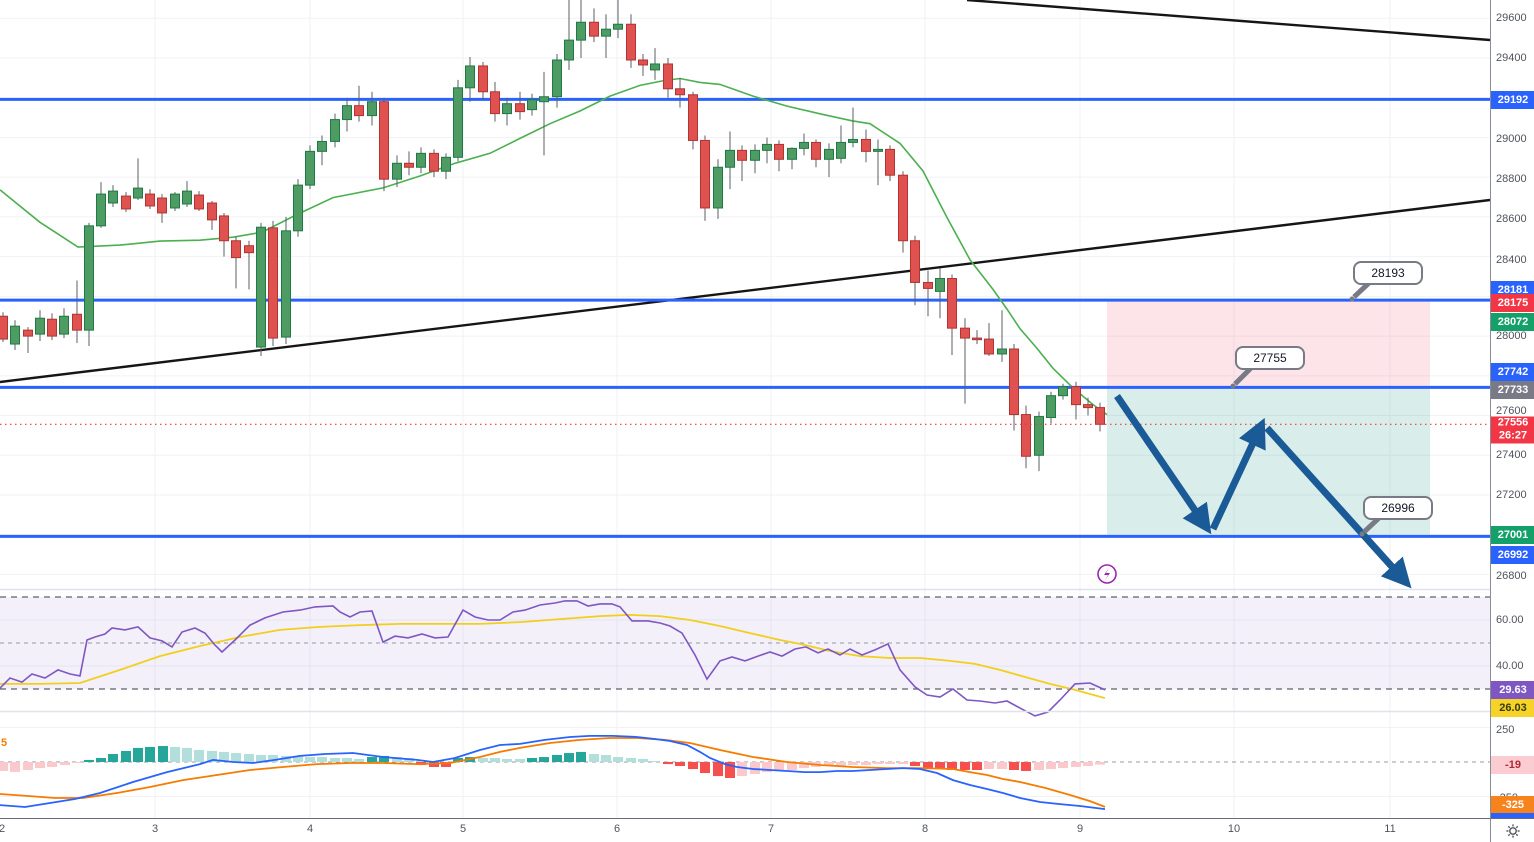 The image size is (1534, 842). What do you see at coordinates (1390, 829) in the screenshot?
I see `time-label: 11` at bounding box center [1390, 829].